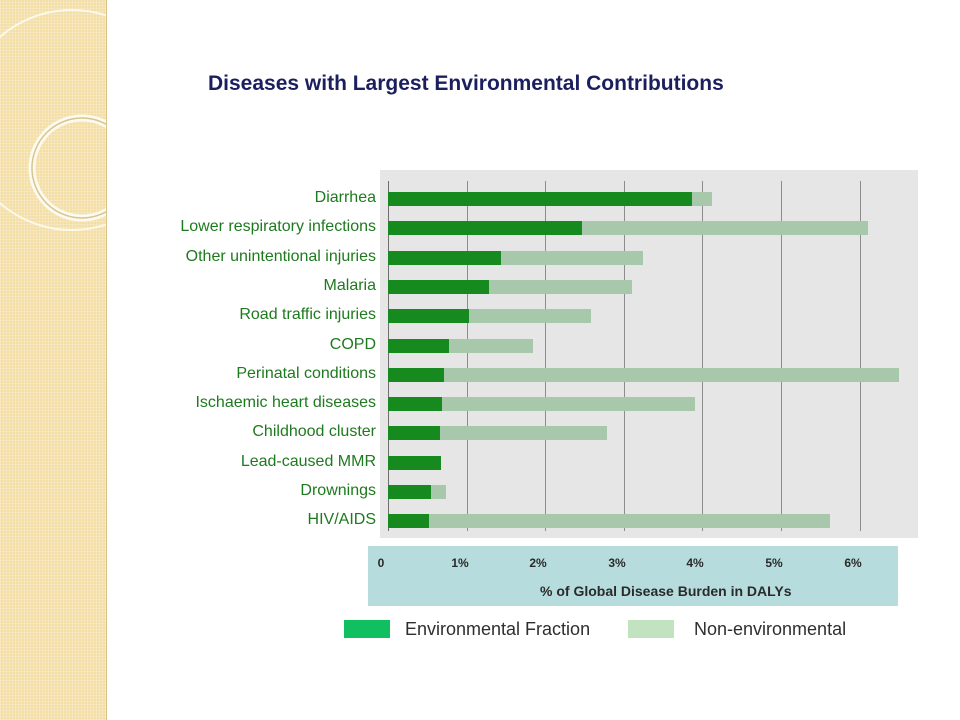 Image resolution: width=960 pixels, height=720 pixels. I want to click on decorative-circles, so click(53, 120).